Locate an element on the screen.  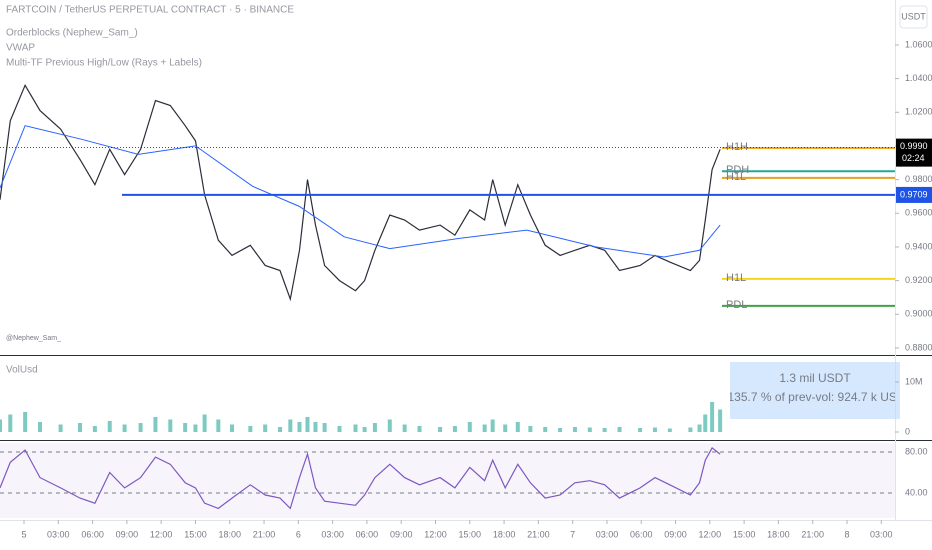
countdown: 02:24 is located at coordinates (913, 158).